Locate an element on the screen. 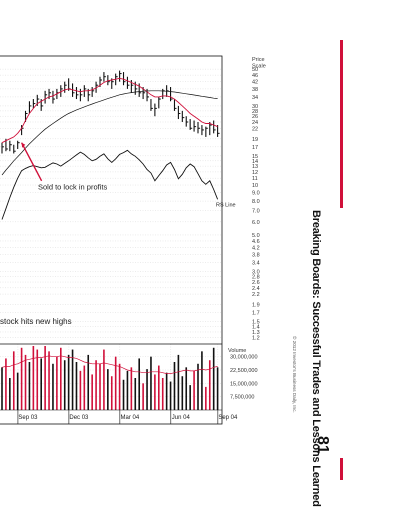  price-tick-label: 15 is located at coordinates (255, 157).